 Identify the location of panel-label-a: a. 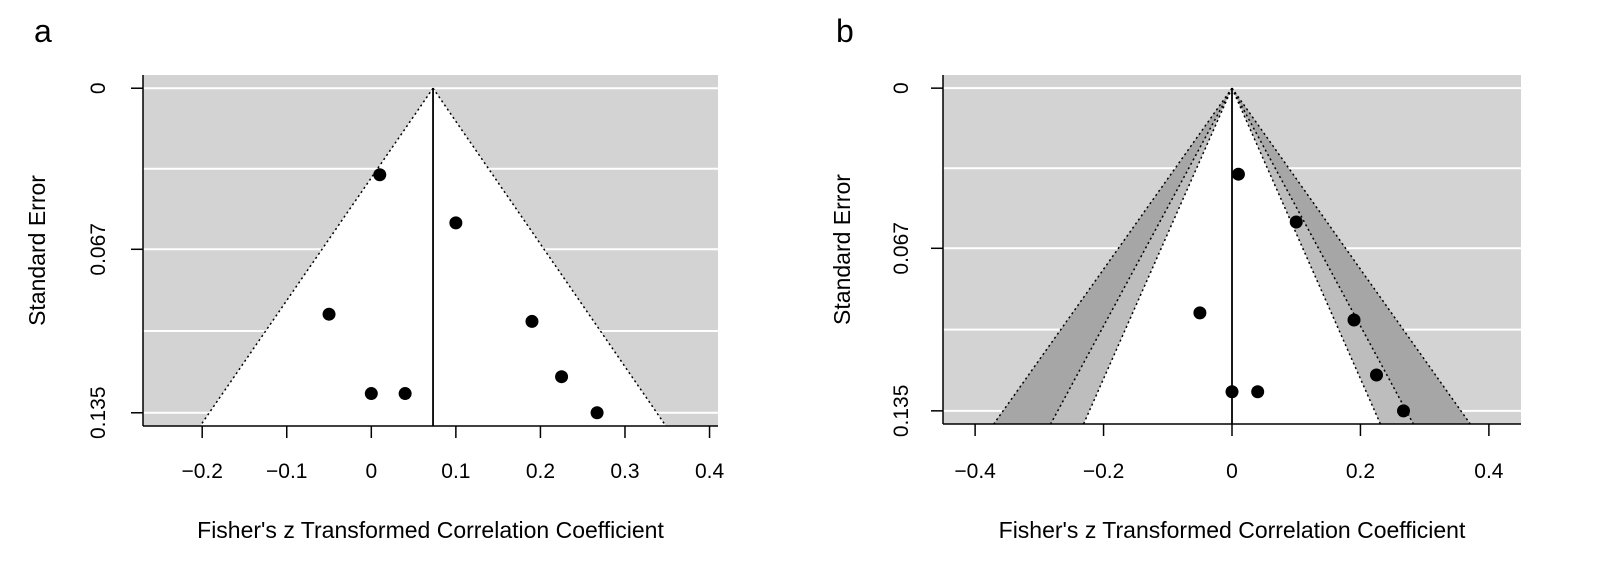
(43, 31).